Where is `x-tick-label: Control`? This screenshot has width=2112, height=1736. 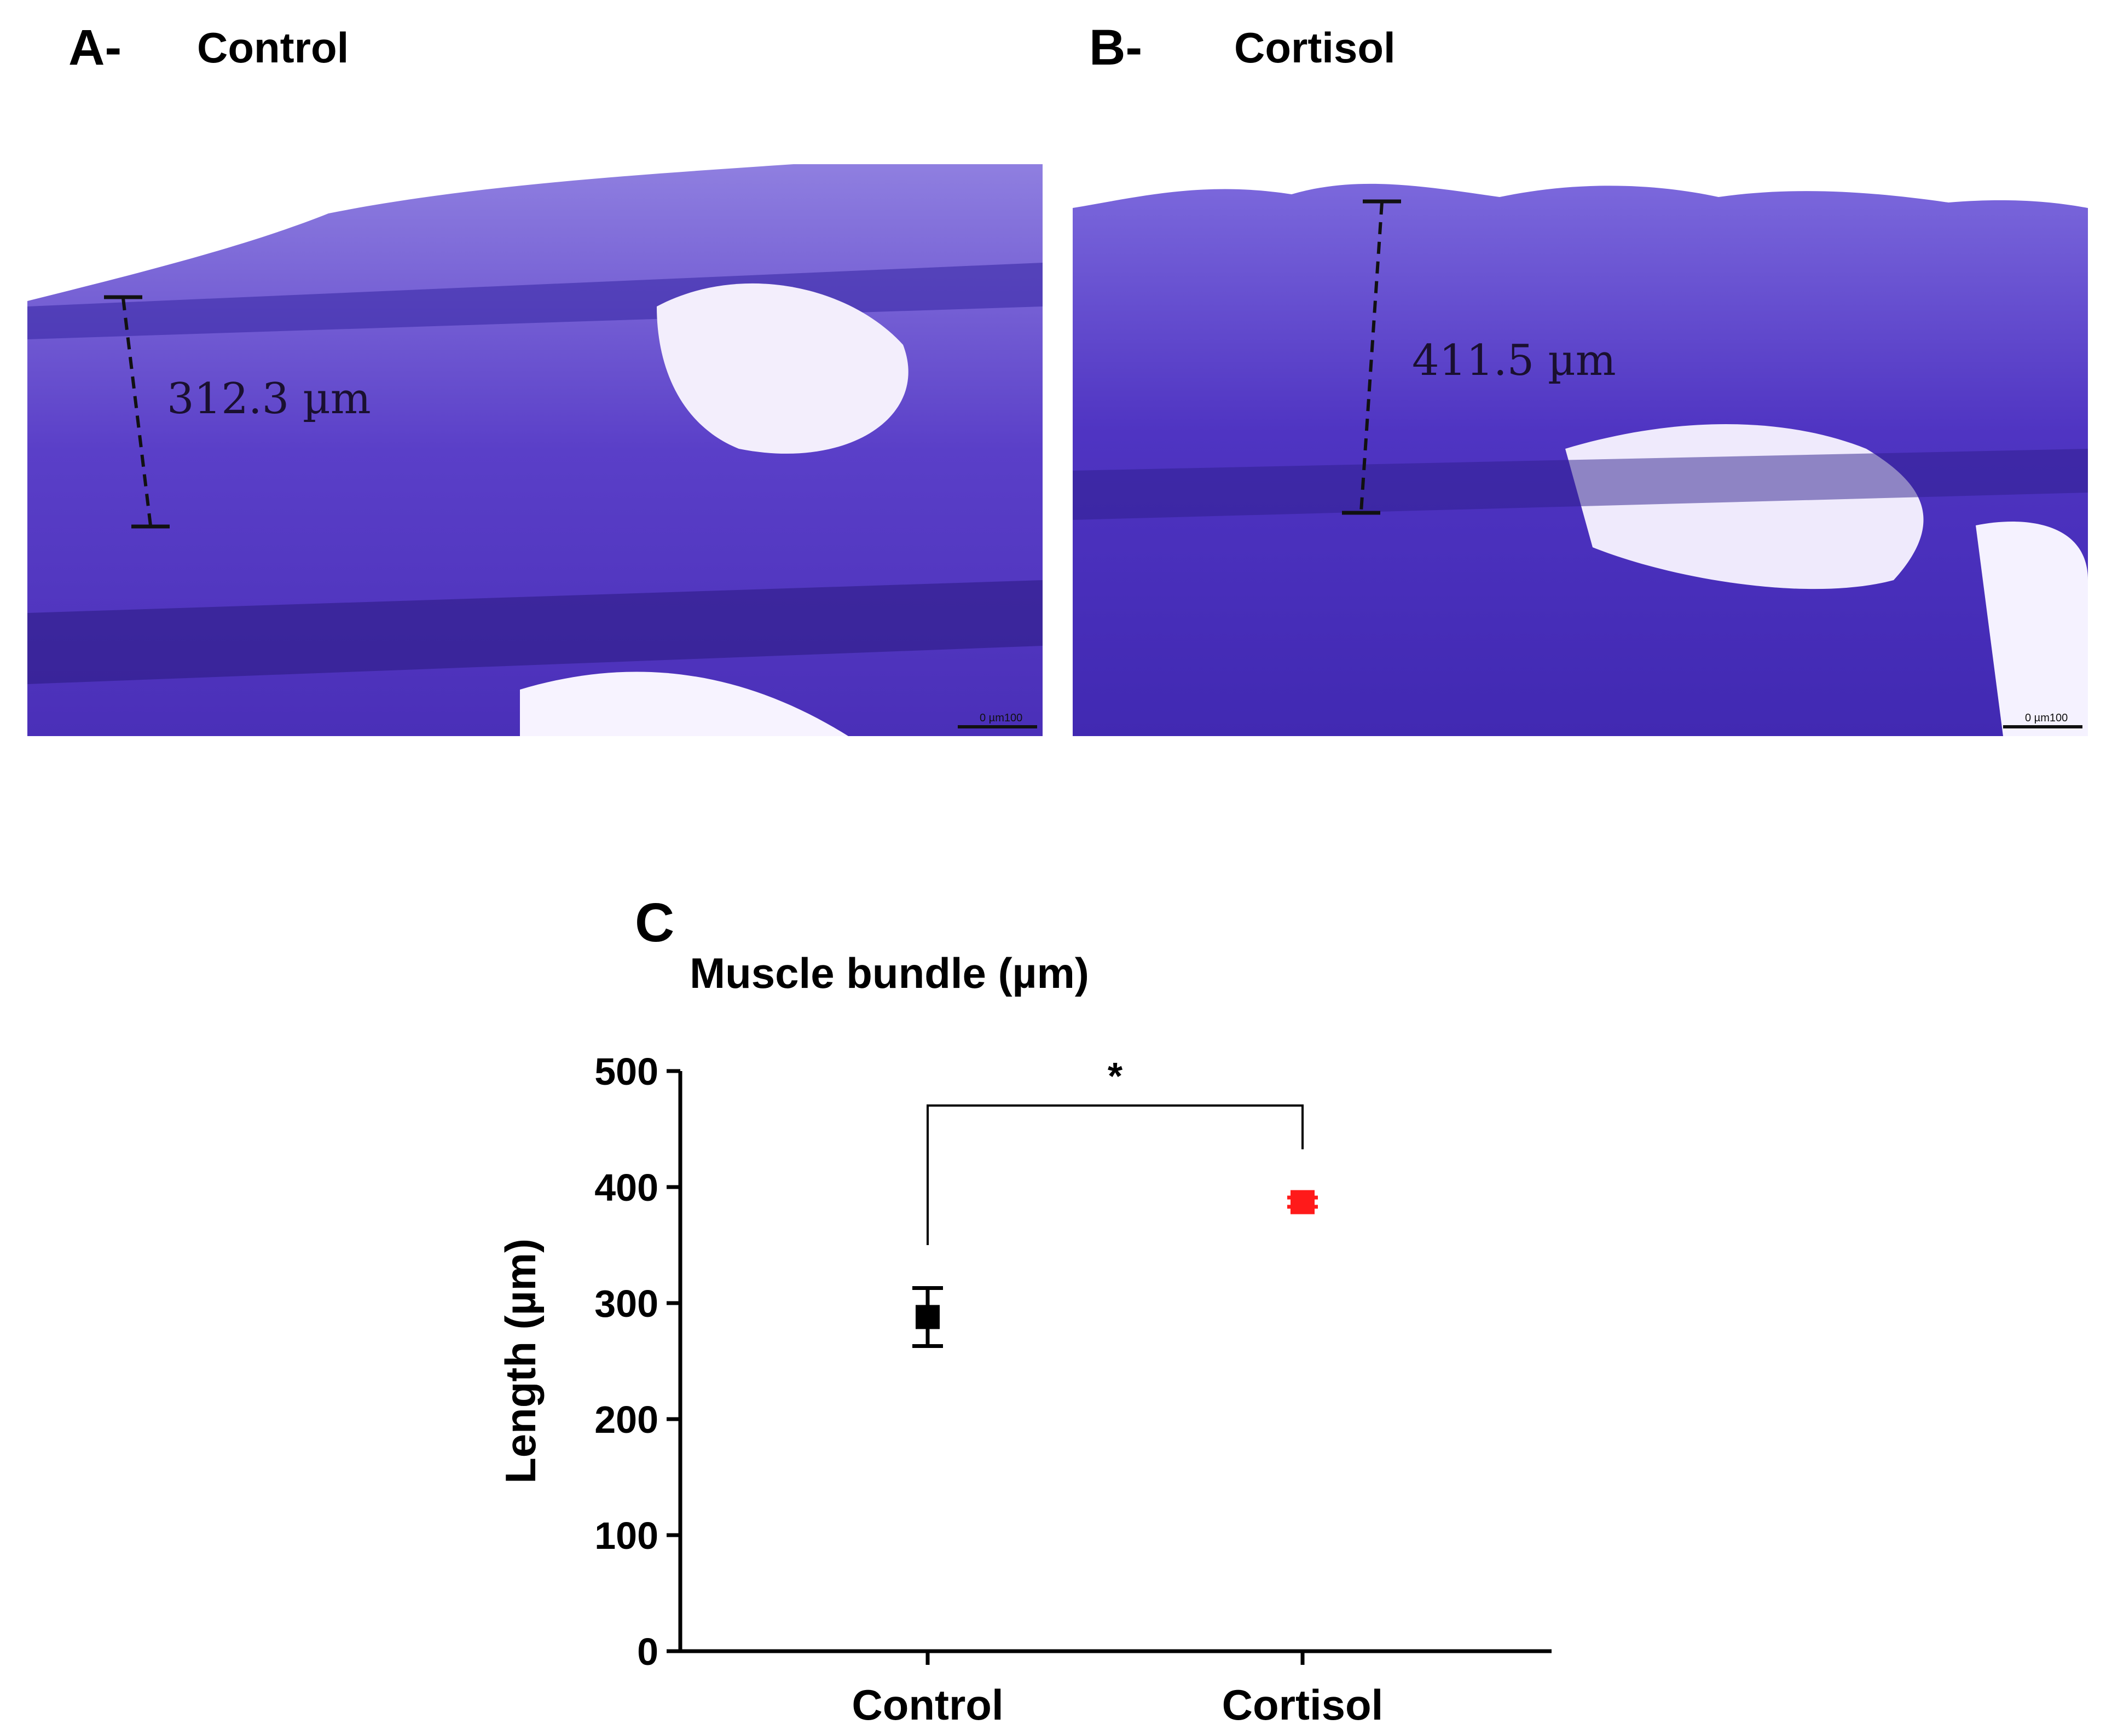
x-tick-label: Control is located at coordinates (927, 1705).